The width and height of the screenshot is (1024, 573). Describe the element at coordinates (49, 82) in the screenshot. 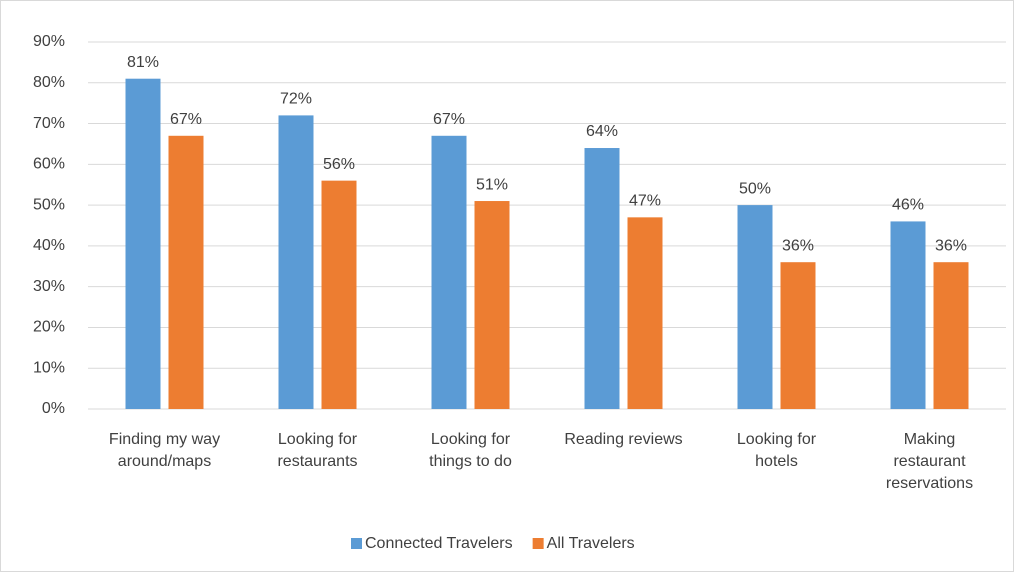

I see `y-tick-label: 80%` at that location.